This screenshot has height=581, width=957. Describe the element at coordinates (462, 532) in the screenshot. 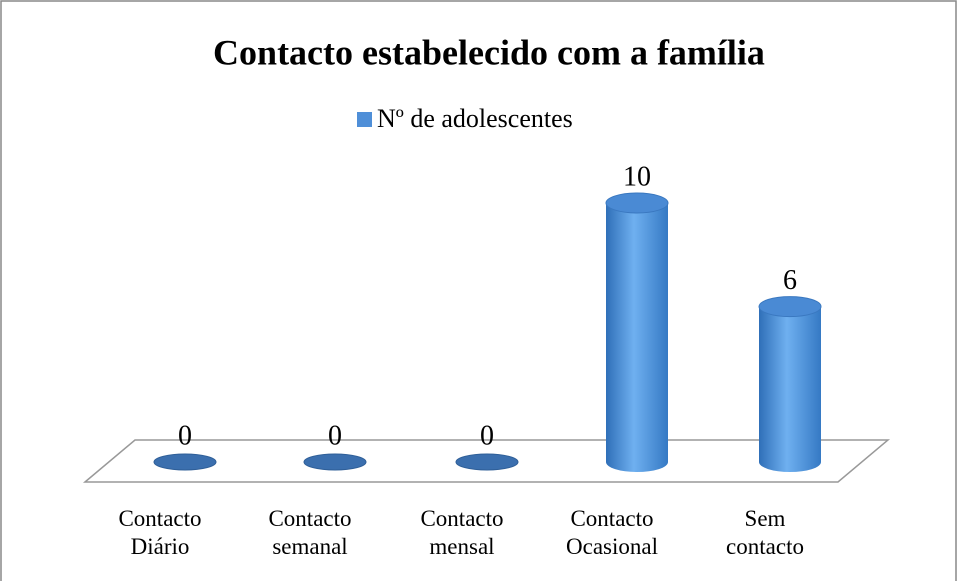

I see `x-tick-label: Contacto mensal` at that location.